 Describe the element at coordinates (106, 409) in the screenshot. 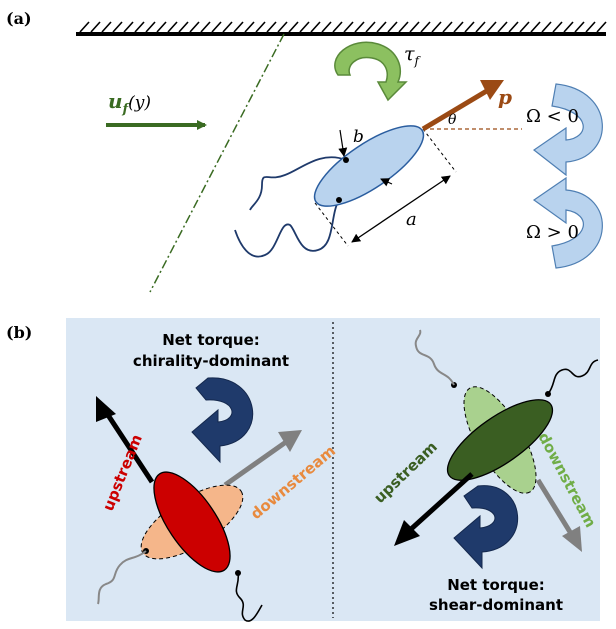

I see `left-upstream-arrow-head` at that location.